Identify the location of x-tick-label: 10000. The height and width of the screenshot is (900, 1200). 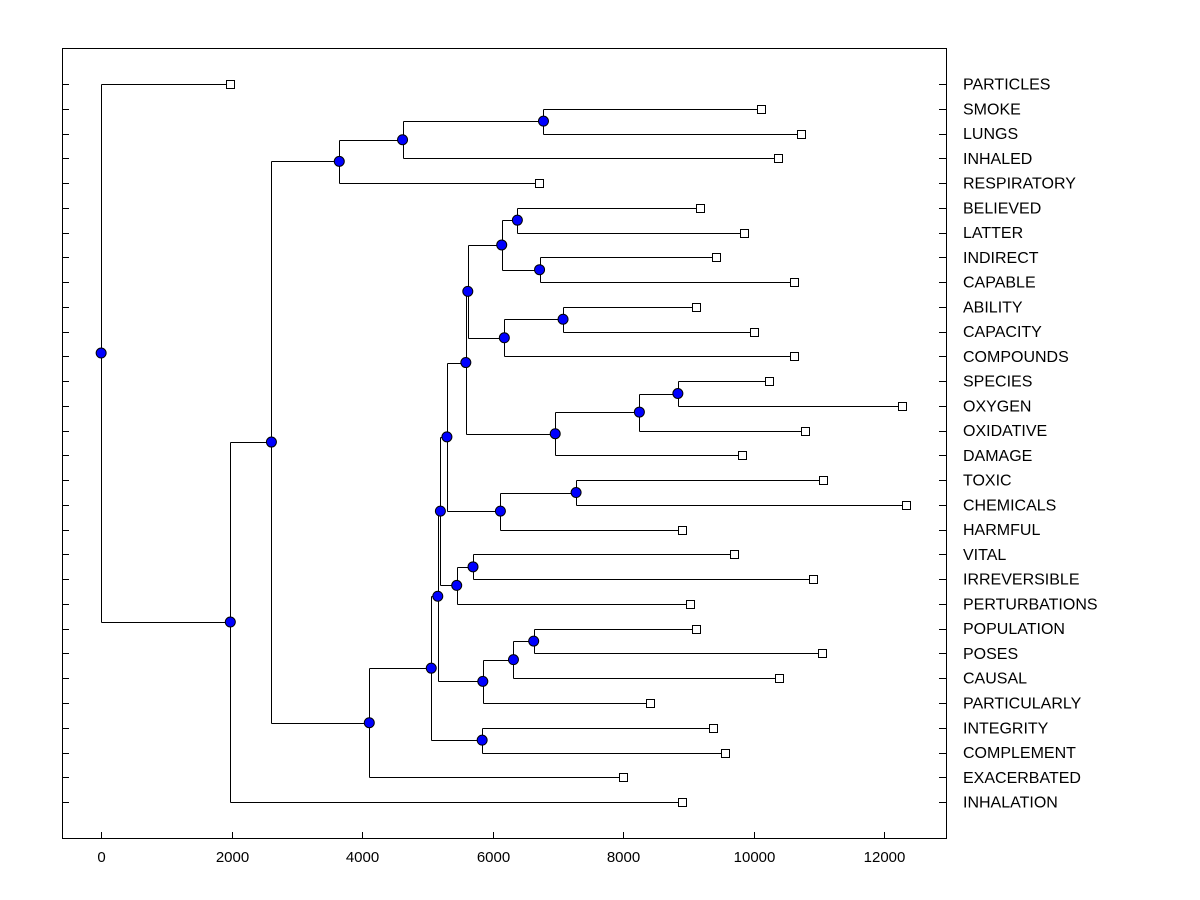
(755, 857).